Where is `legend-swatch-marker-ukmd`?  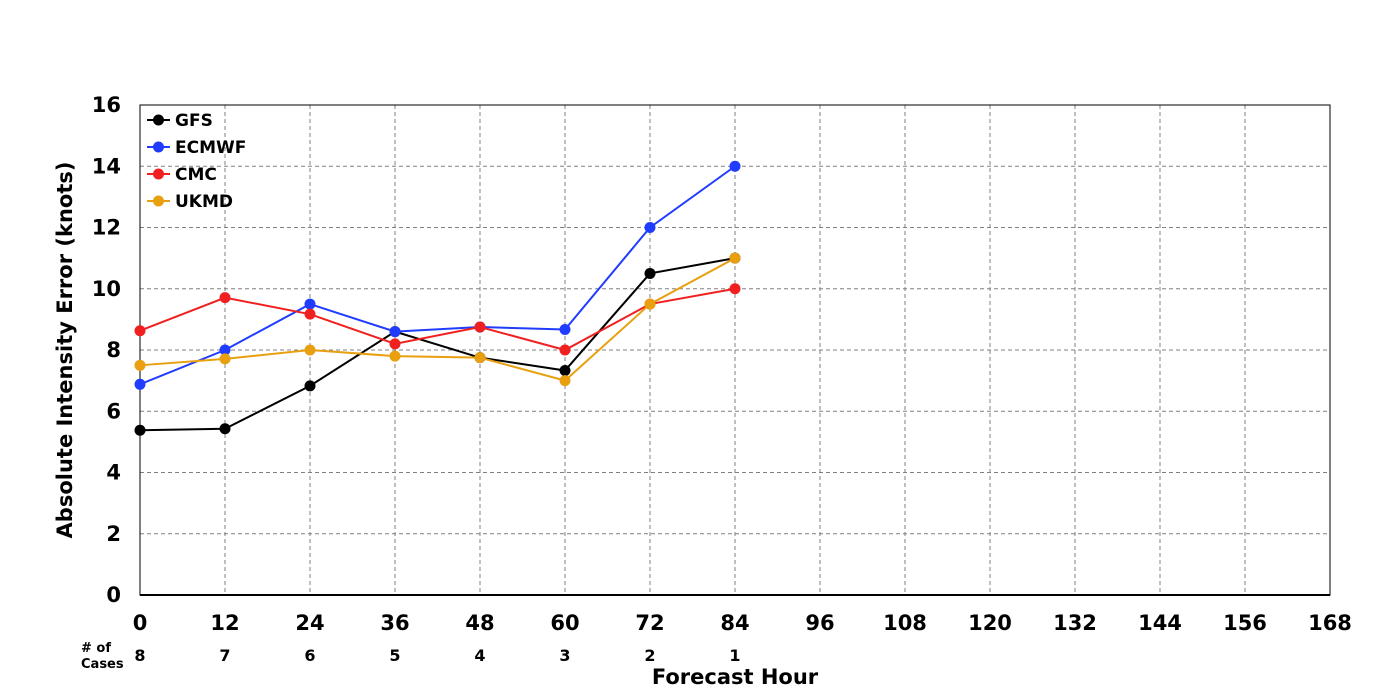
legend-swatch-marker-ukmd is located at coordinates (158, 201).